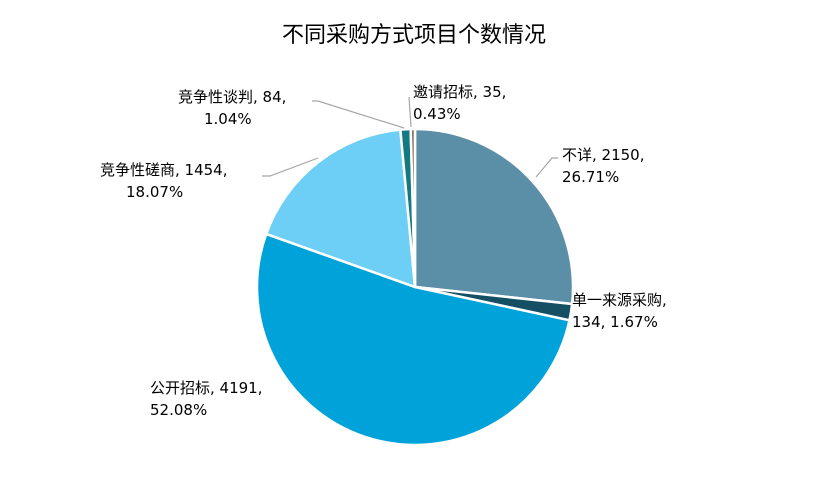 The image size is (829, 478). What do you see at coordinates (459, 103) in the screenshot?
I see `data-label-6: 邀请招标, 35, 0.43%` at bounding box center [459, 103].